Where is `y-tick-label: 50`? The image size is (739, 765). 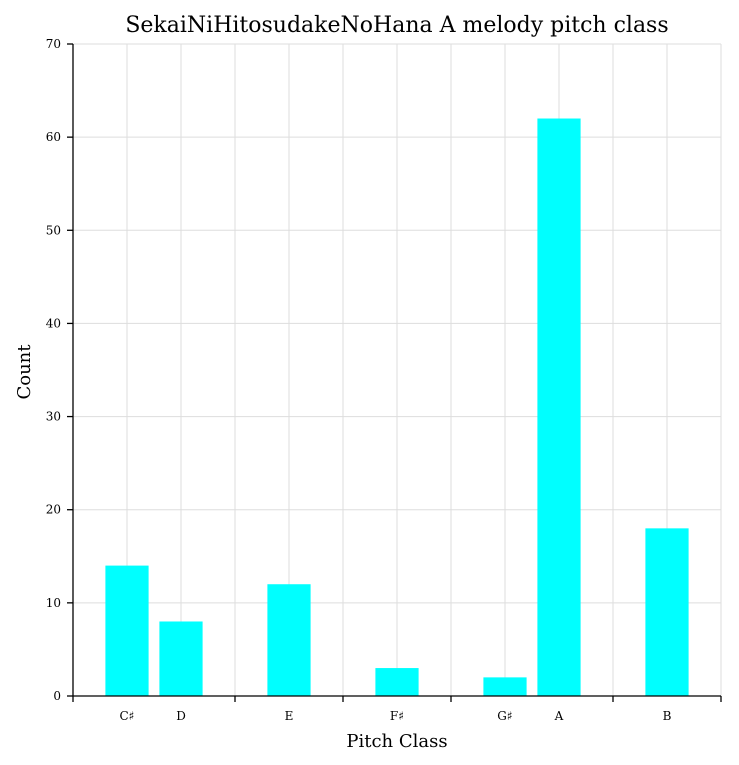 y-tick-label: 50 is located at coordinates (53, 230).